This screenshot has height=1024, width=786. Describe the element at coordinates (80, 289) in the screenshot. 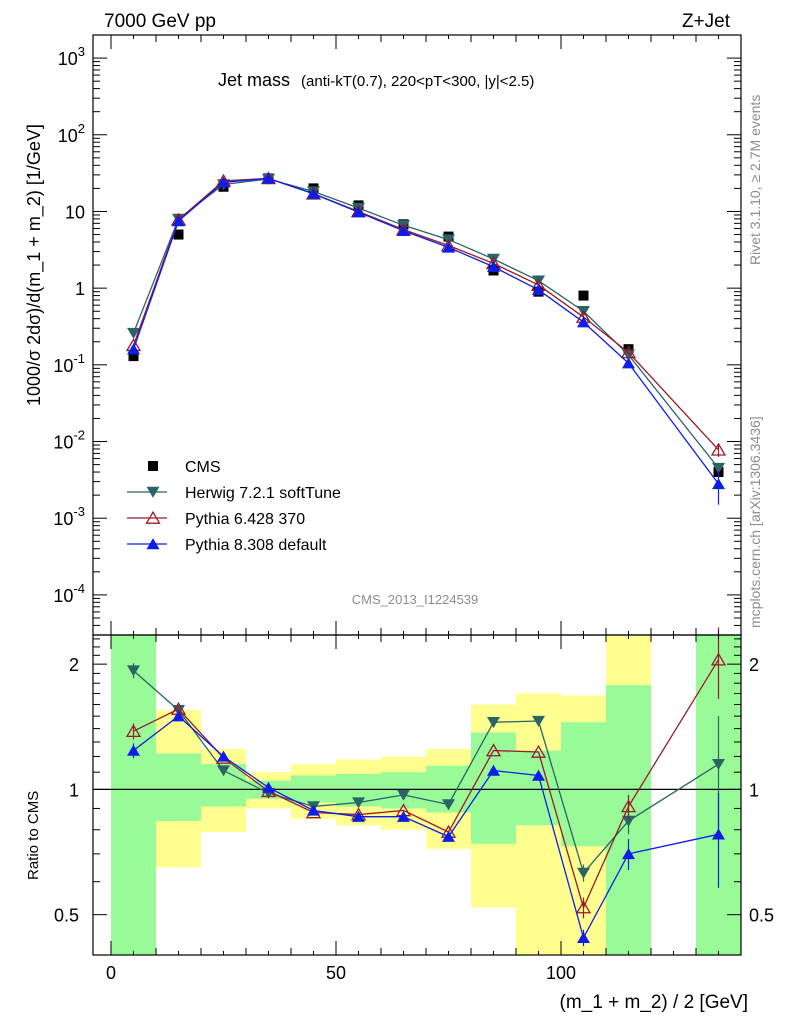

I see `main-y-tick-label: 1` at that location.